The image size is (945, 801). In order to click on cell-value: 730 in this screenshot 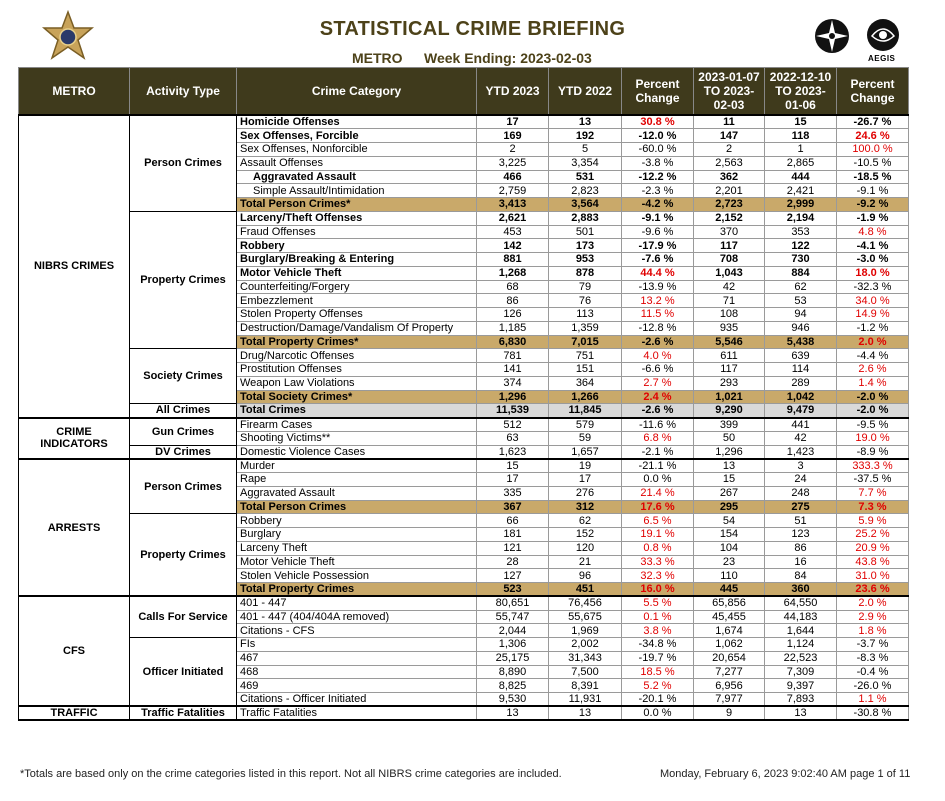, I will do `click(800, 259)`.